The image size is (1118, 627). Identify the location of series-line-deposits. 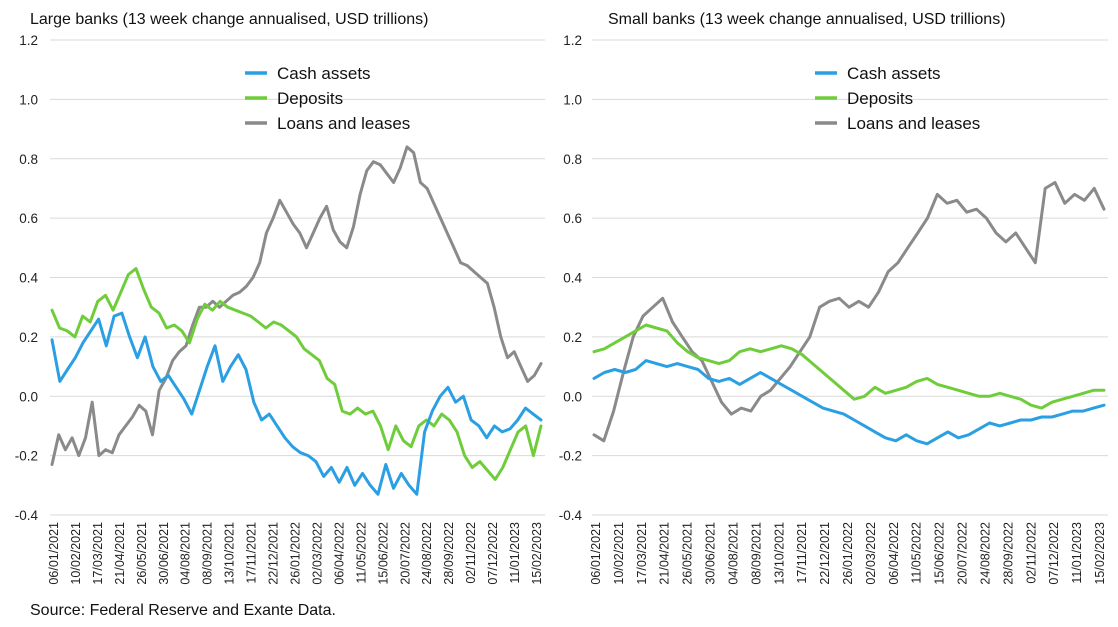
(849, 366).